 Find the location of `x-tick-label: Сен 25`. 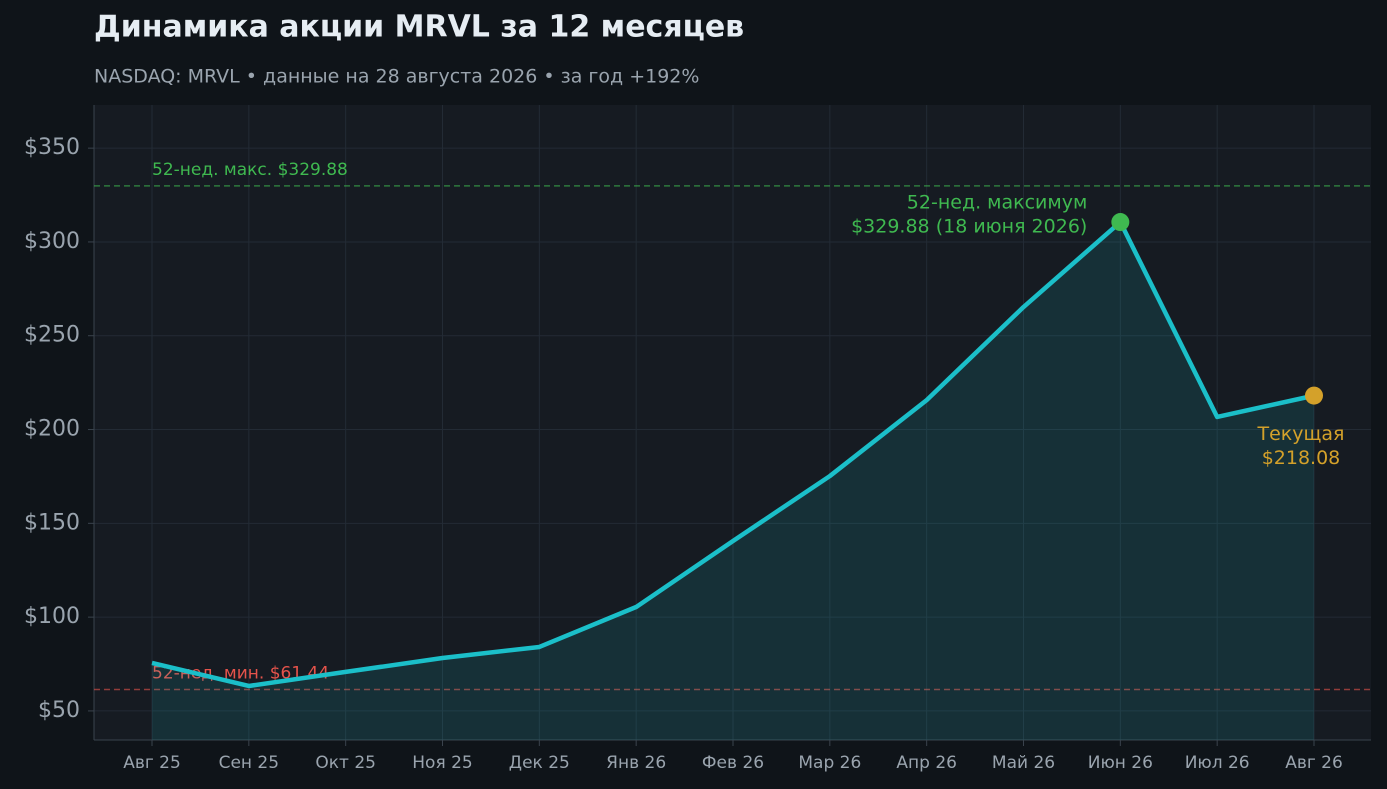

x-tick-label: Сен 25 is located at coordinates (249, 763).